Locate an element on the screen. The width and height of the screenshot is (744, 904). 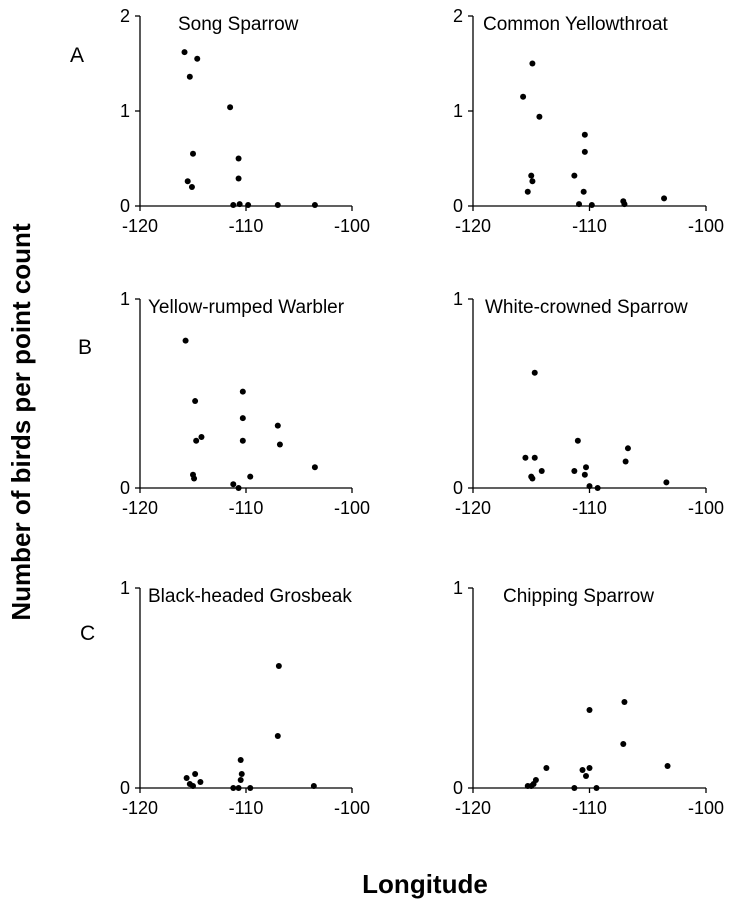
row-label-c: C is located at coordinates (87, 633).